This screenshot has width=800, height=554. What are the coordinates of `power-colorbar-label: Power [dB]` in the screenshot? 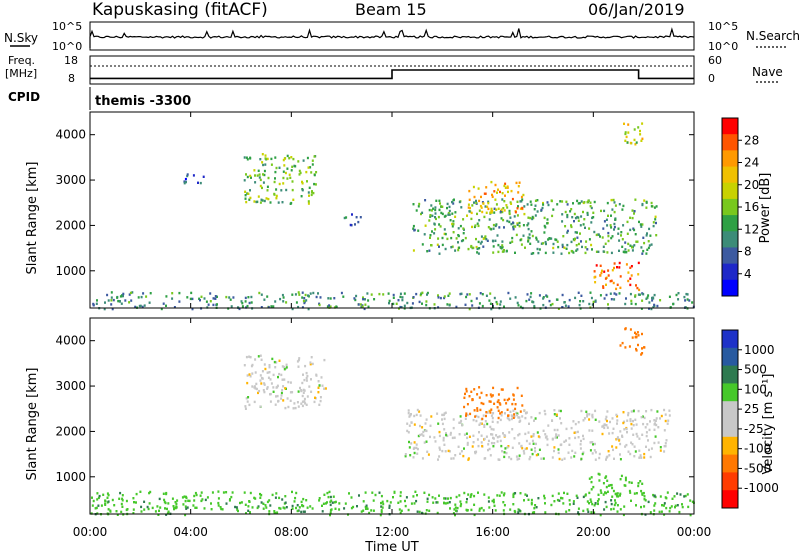 It's located at (765, 208).